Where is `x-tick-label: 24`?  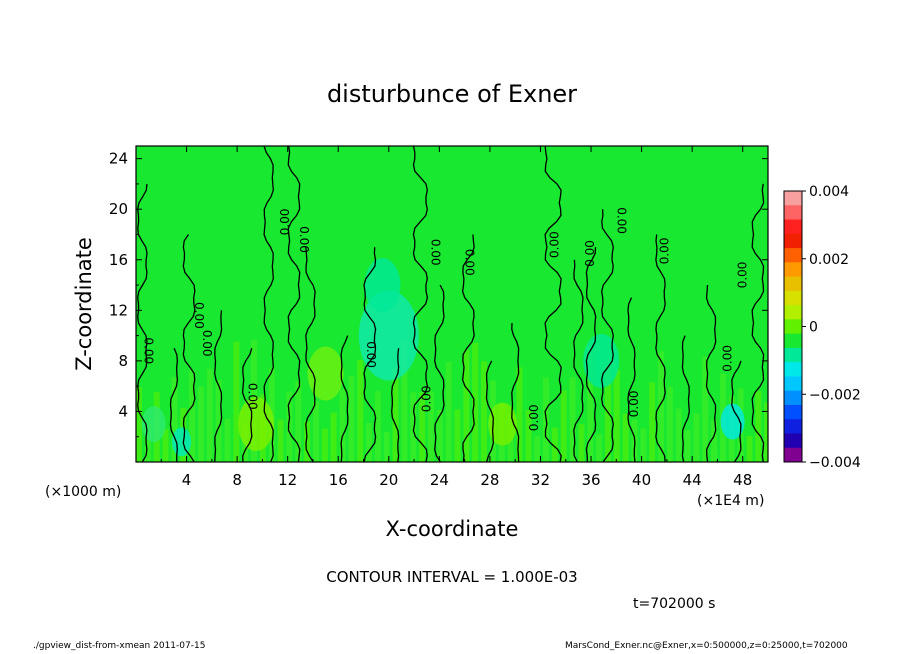
x-tick-label: 24 is located at coordinates (439, 480).